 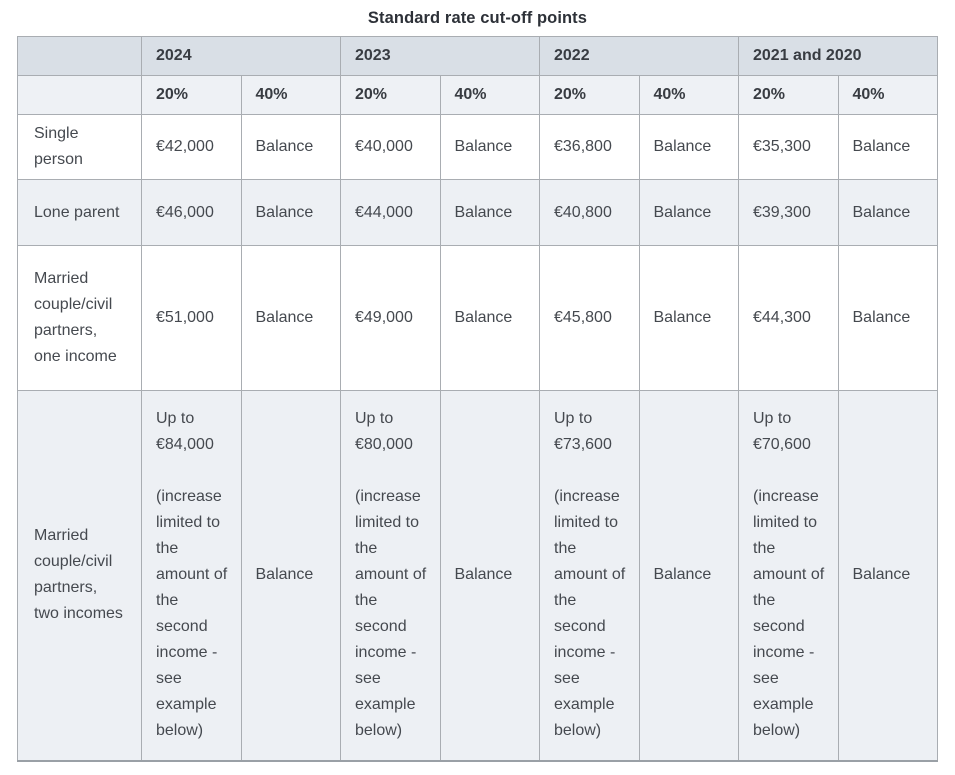 What do you see at coordinates (788, 318) in the screenshot?
I see `data-cell: €44,300` at bounding box center [788, 318].